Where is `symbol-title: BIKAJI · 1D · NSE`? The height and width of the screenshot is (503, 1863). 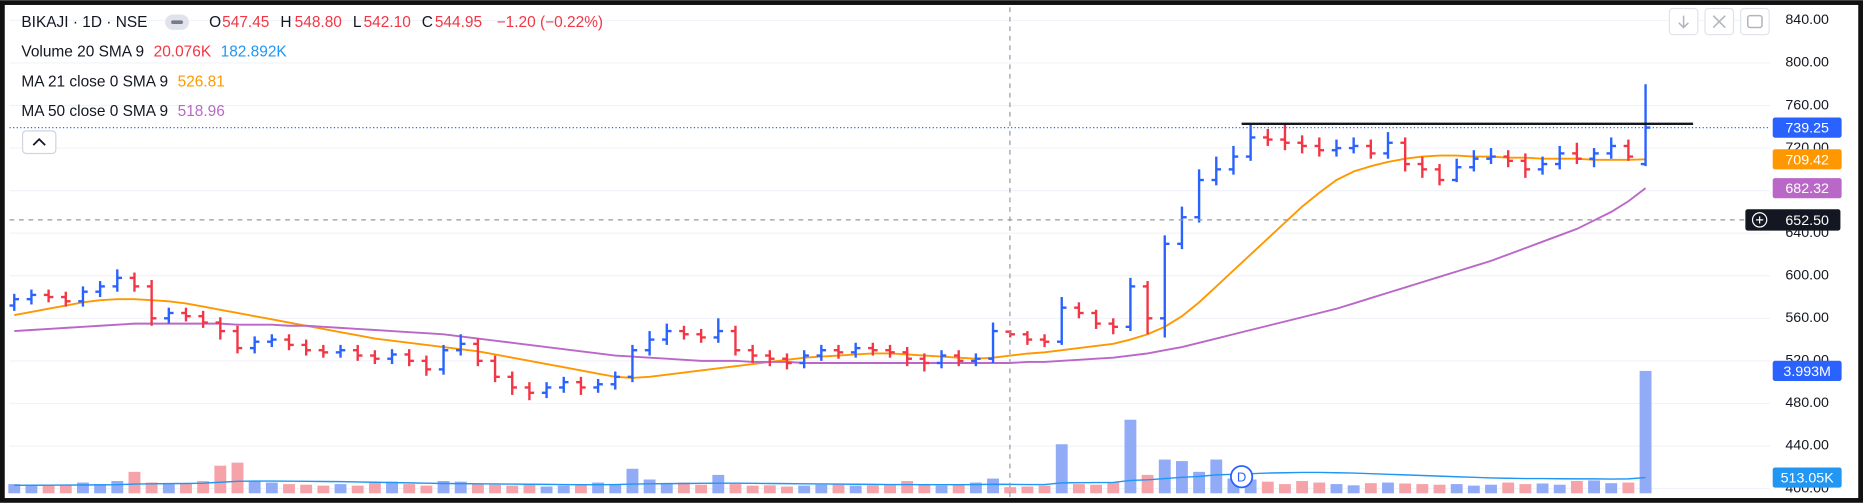
symbol-title: BIKAJI · 1D · NSE is located at coordinates (84, 22).